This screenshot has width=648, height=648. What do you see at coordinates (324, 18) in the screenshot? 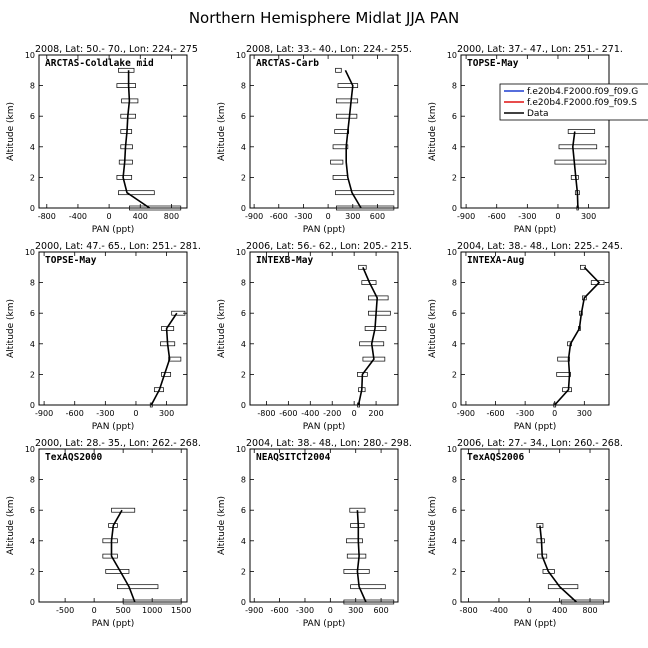
I see `figure-title: Northern Hemisphere Midlat JJA PAN` at bounding box center [324, 18].